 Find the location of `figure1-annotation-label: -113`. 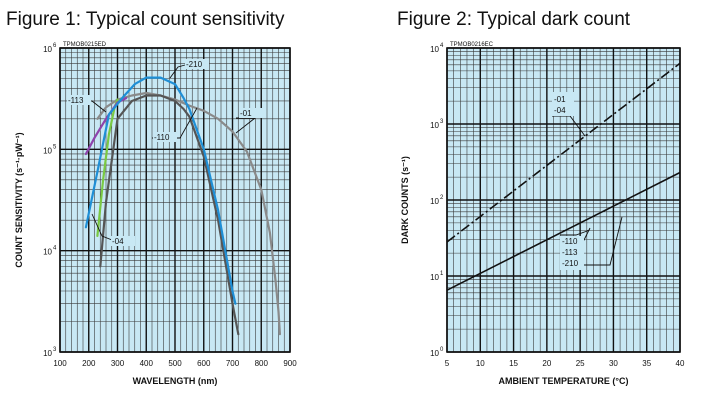

figure1-annotation-label: -113 is located at coordinates (76, 100).